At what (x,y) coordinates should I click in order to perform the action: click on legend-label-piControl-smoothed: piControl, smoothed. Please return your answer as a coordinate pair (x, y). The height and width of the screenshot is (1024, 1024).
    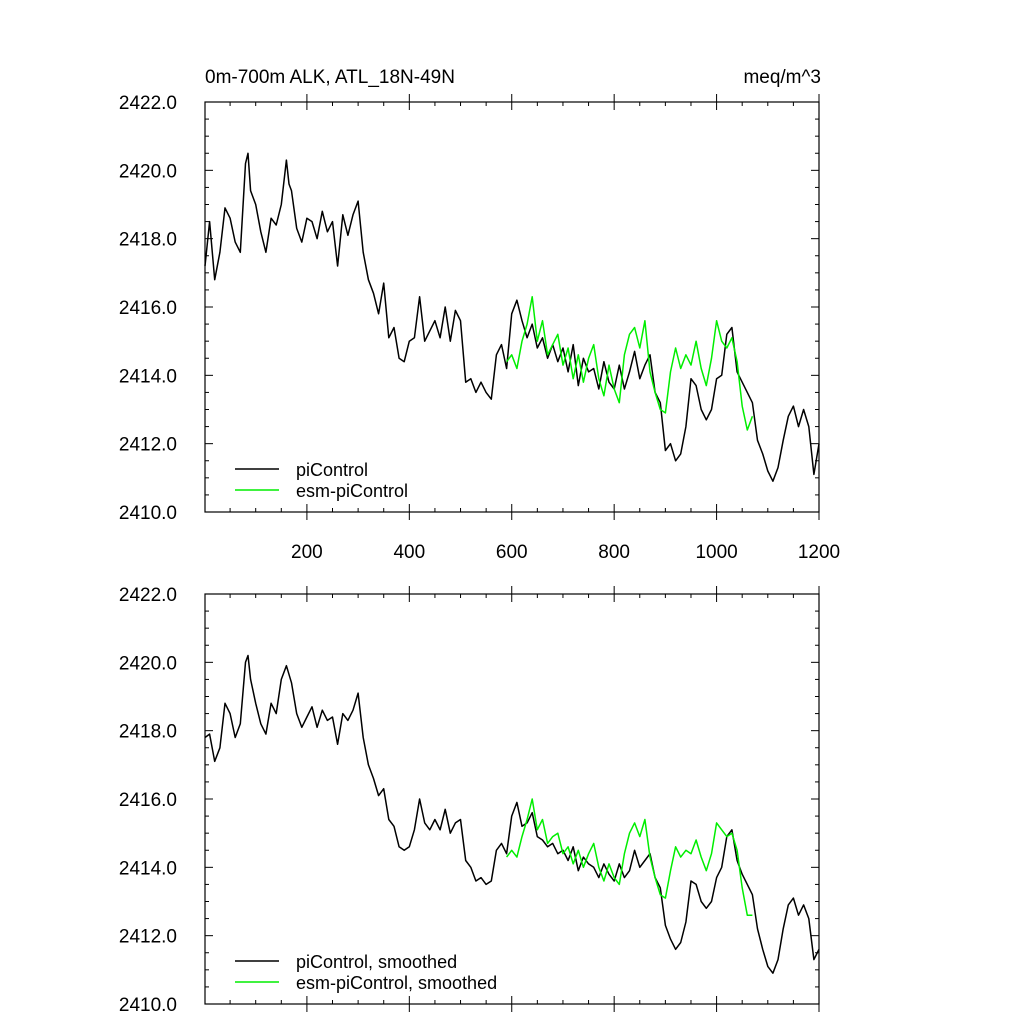
    Looking at the image, I should click on (376, 962).